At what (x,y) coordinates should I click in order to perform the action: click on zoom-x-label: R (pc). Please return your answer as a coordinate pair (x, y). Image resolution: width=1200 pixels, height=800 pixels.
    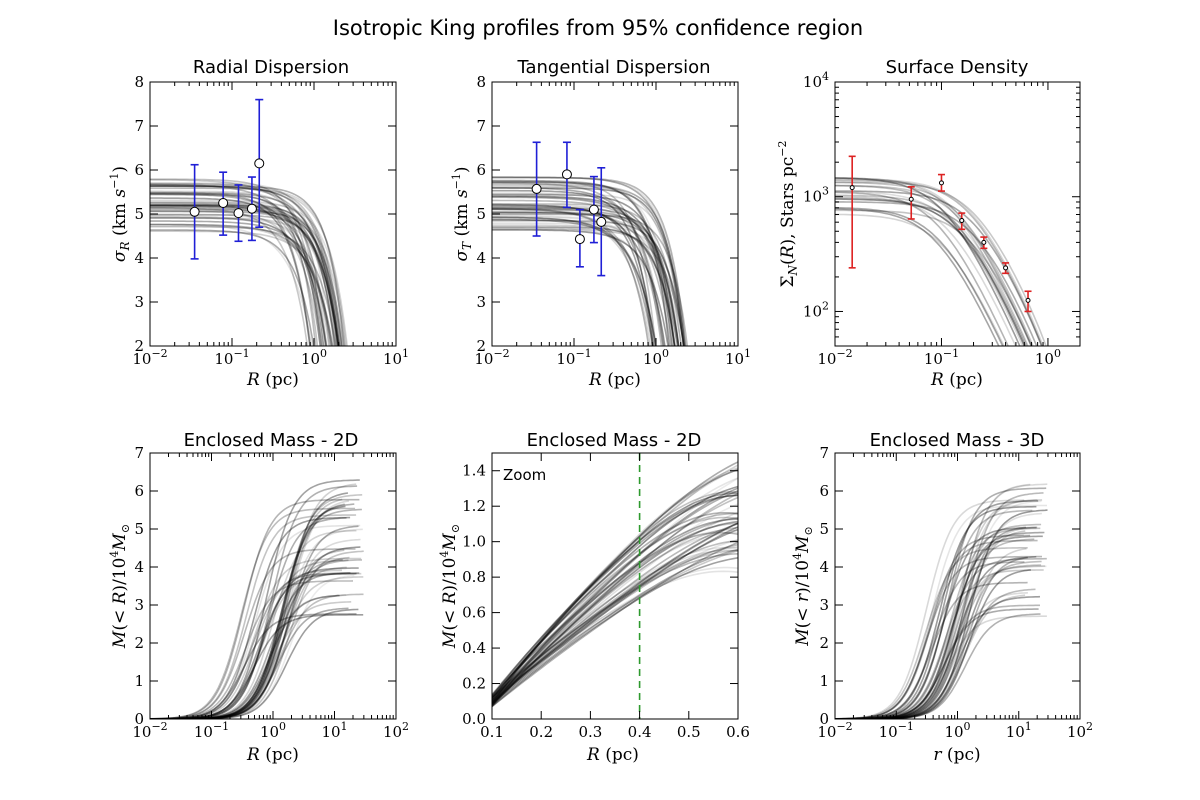
    Looking at the image, I should click on (612, 755).